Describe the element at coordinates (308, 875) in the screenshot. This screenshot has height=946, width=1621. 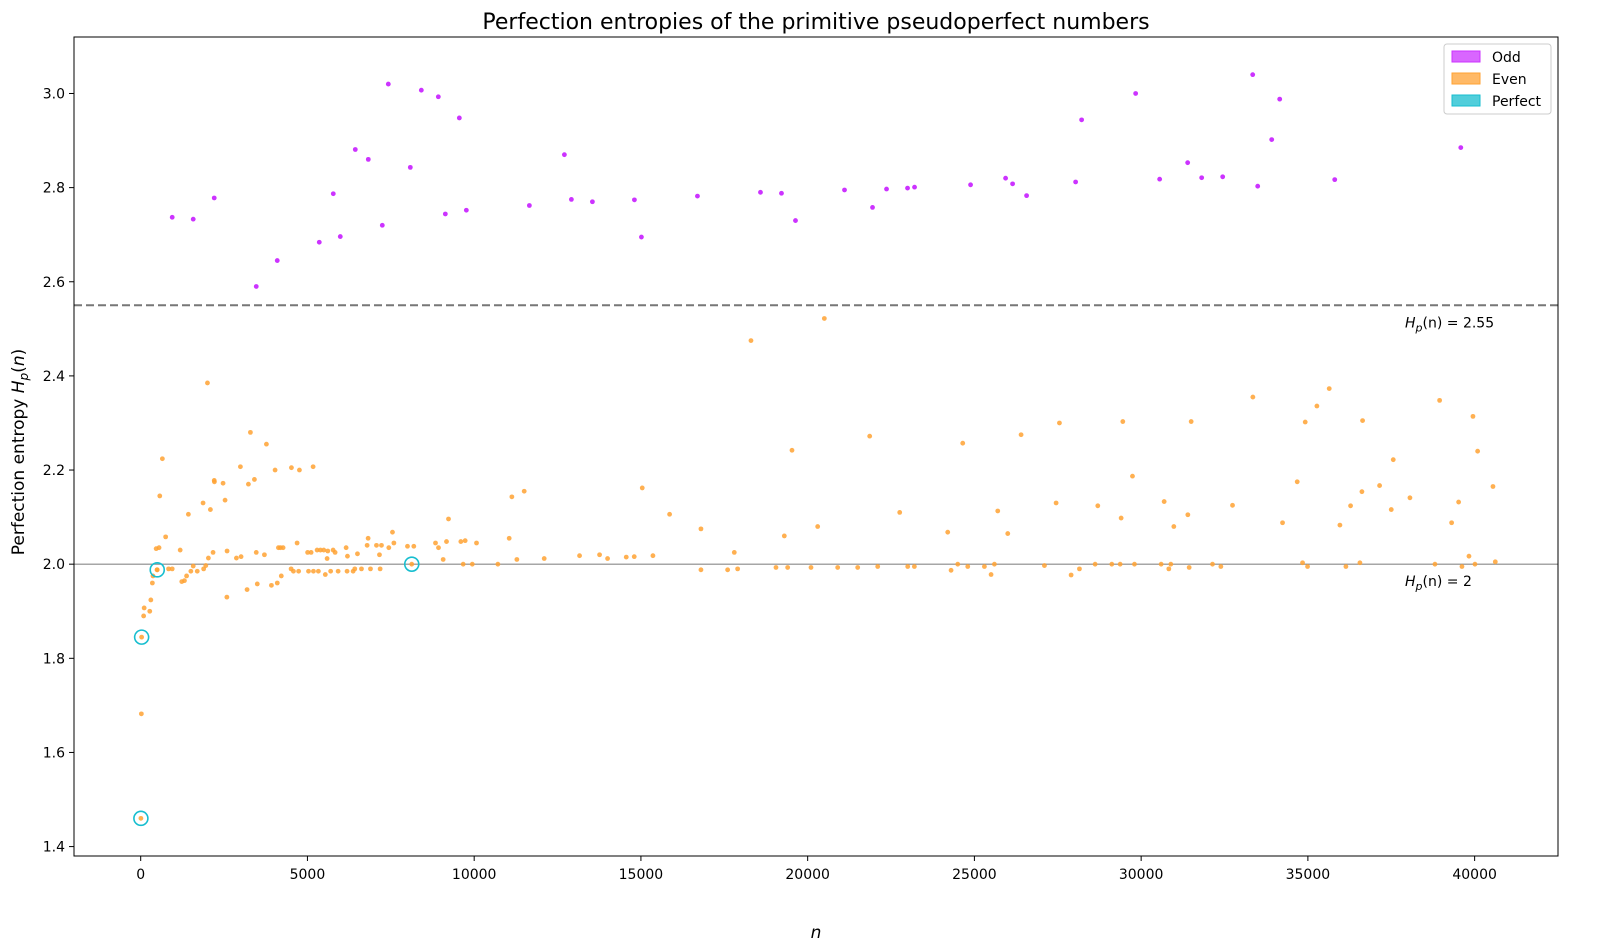
I see `x-tick-label: 5000` at that location.